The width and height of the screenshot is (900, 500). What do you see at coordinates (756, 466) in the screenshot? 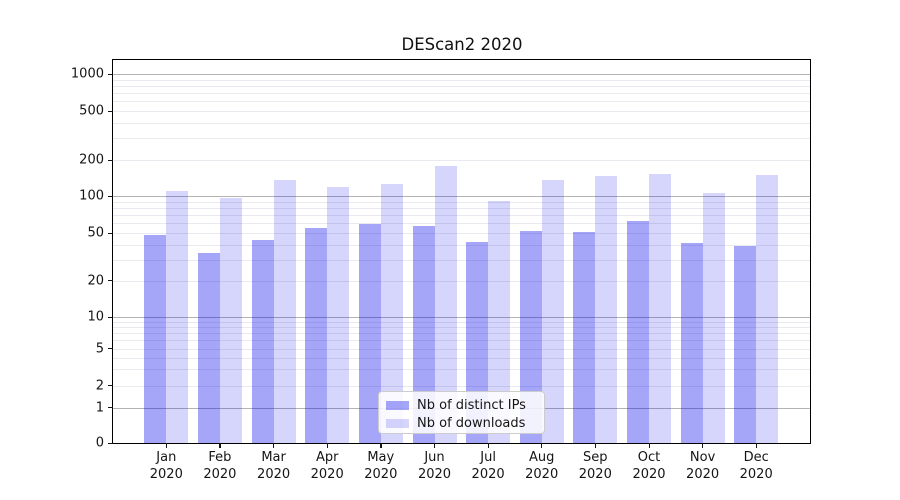
I see `x-tick-label: Dec 2020` at bounding box center [756, 466].